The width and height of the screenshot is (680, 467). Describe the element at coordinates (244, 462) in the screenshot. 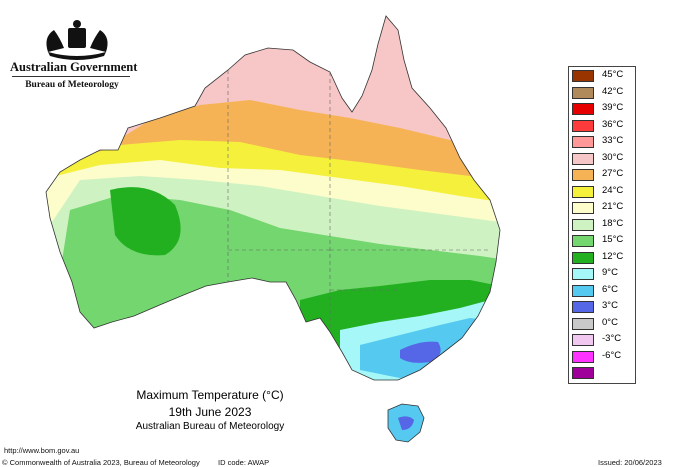

I see `footer-id-code: ID code: AWAP` at that location.